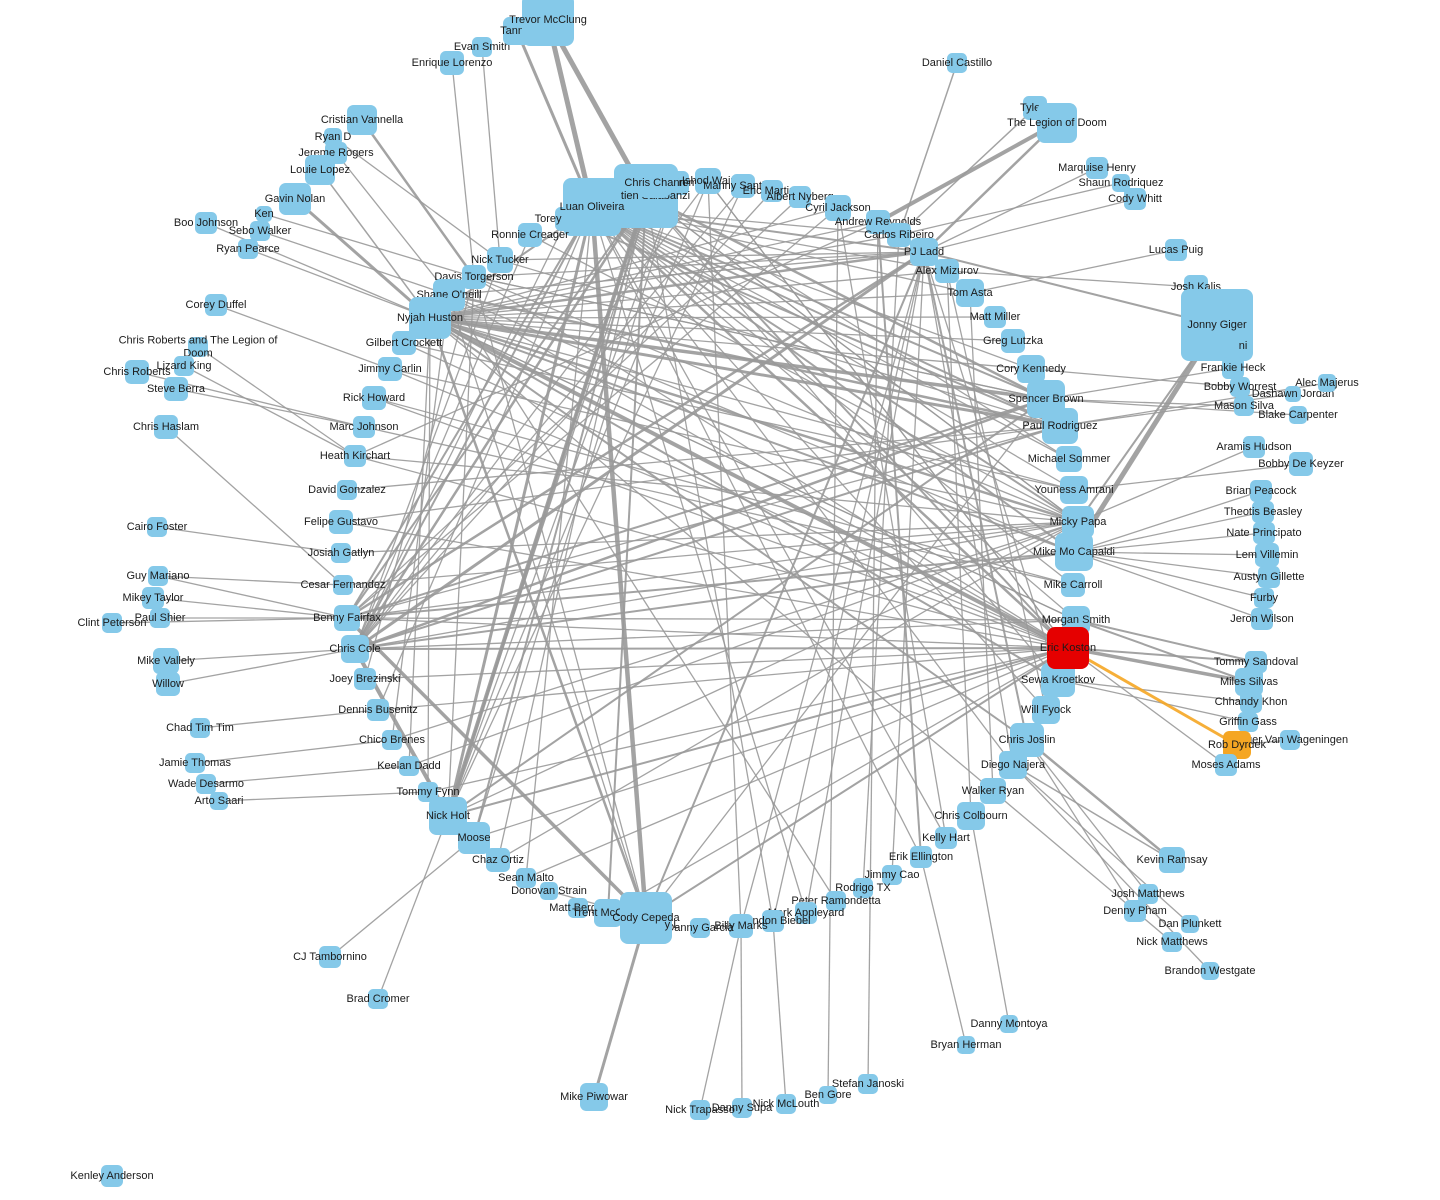 The image size is (1440, 1200). What do you see at coordinates (708, 181) in the screenshot?
I see `node-box-ishod-wair` at bounding box center [708, 181].